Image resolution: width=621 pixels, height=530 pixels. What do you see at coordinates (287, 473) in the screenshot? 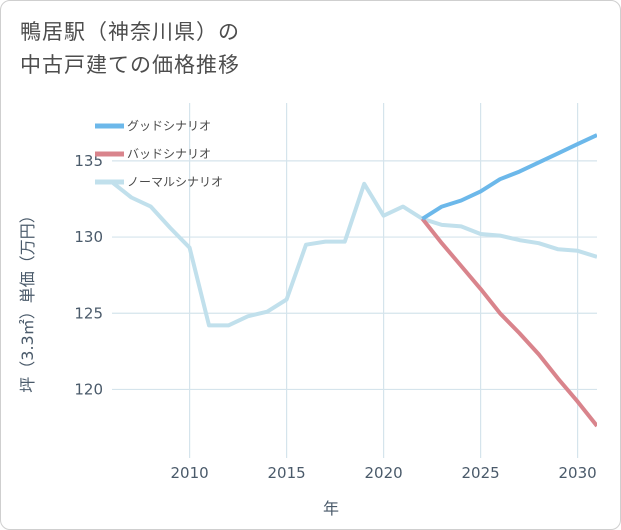
I see `x-tick-label: 2015` at bounding box center [287, 473].